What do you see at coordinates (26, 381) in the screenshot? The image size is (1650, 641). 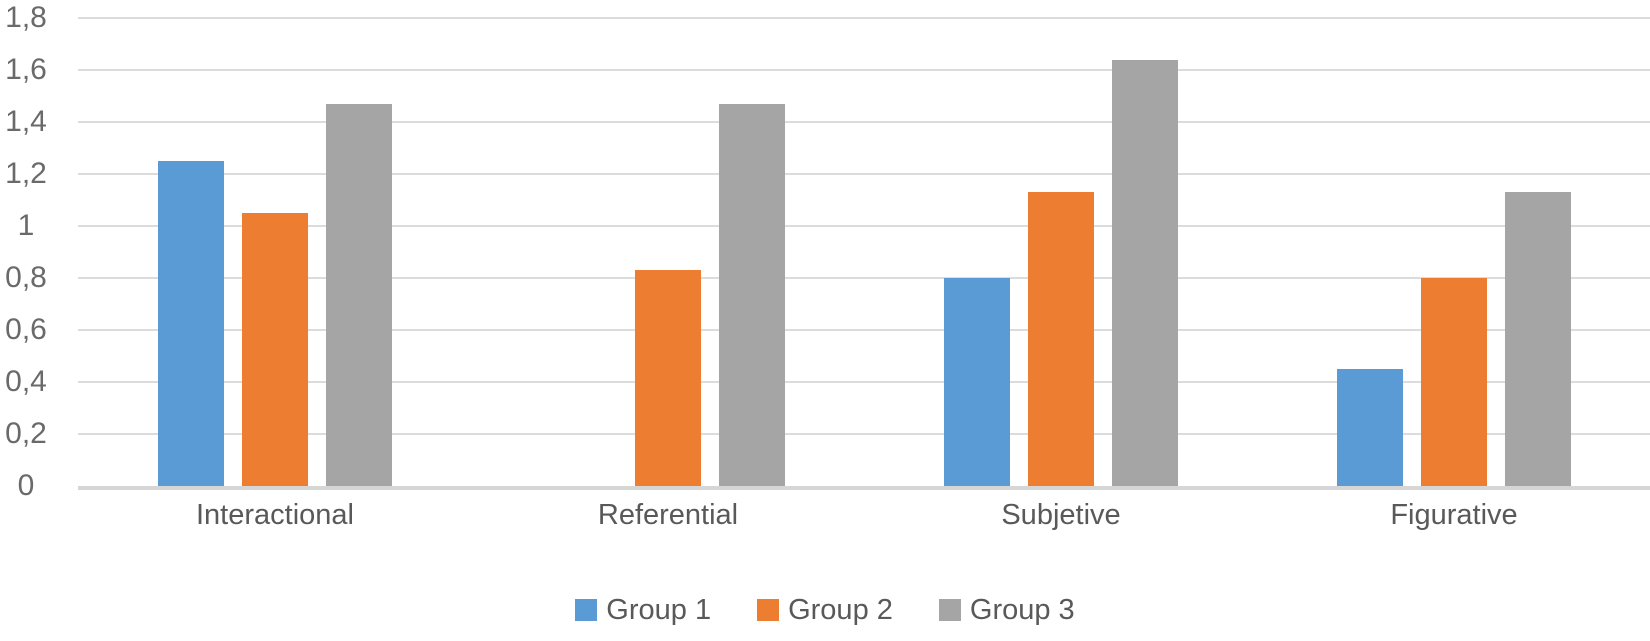 I see `y-axis-tick-label: 0,4` at bounding box center [26, 381].